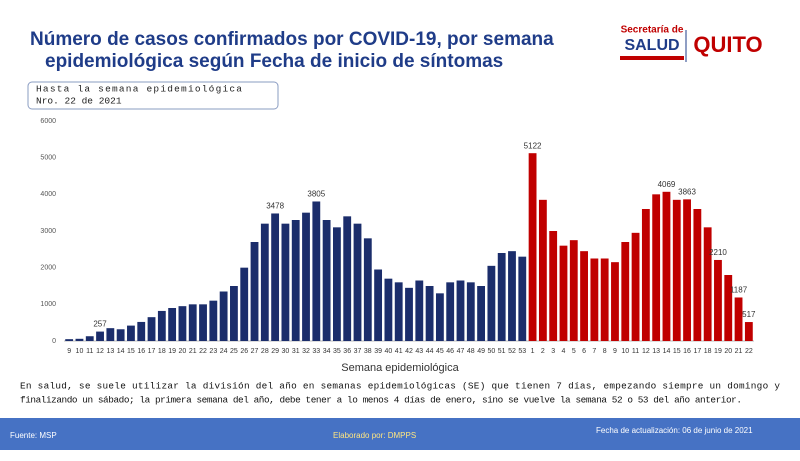 This screenshot has height=461, width=800. I want to click on y-tick-label: 3000, so click(48, 231).